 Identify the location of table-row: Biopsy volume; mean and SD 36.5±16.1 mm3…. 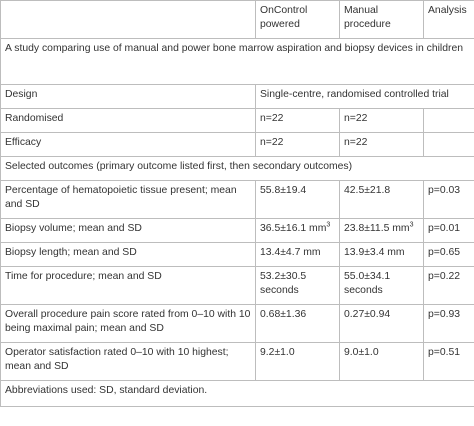
(237, 230).